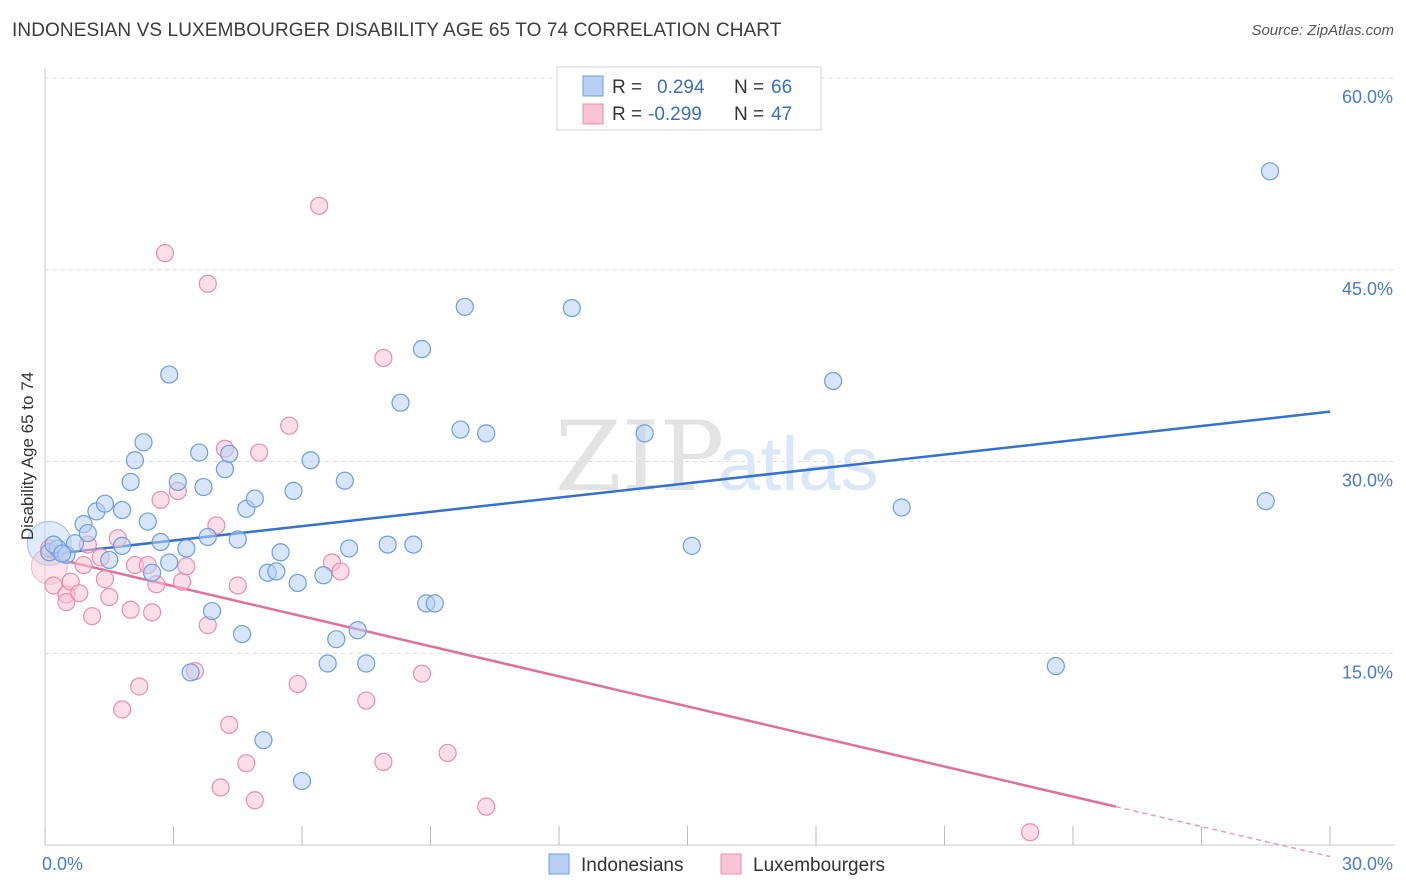 This screenshot has height=892, width=1406. I want to click on bottom-legend: Indonesians Luxembourgers, so click(716, 864).